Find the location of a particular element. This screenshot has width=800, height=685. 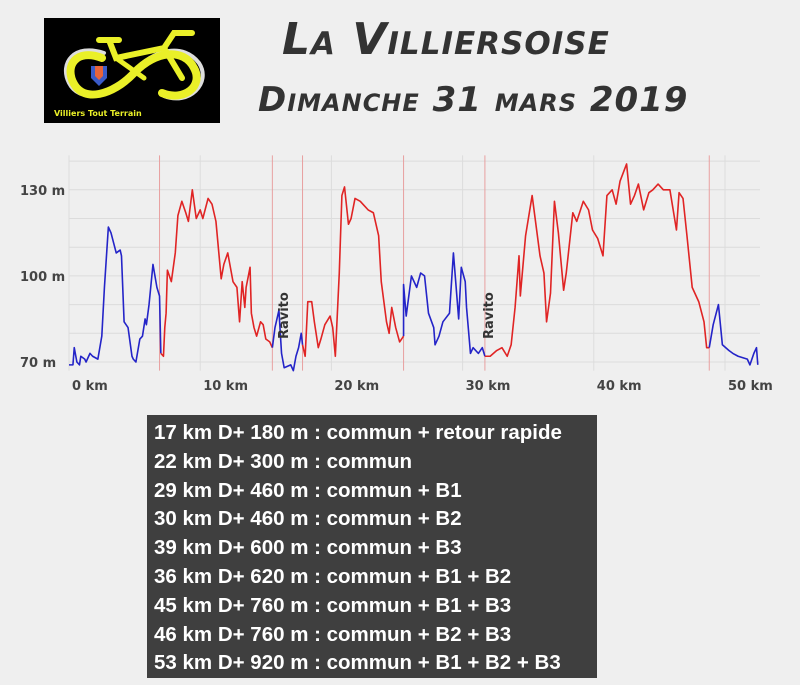

y-tick-label: 100 m is located at coordinates (42, 277).